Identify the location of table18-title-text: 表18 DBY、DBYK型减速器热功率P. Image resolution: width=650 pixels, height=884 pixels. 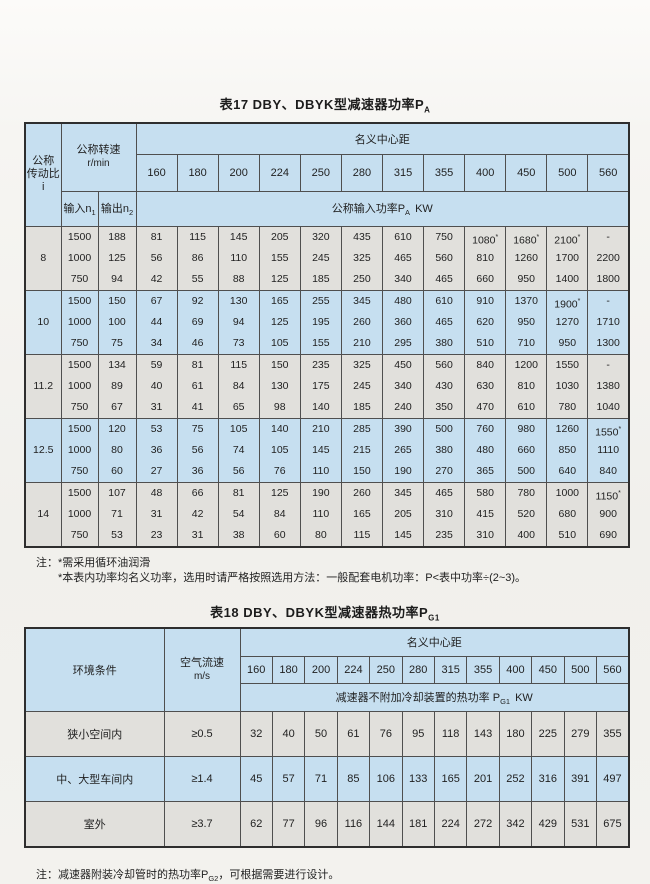
(319, 612).